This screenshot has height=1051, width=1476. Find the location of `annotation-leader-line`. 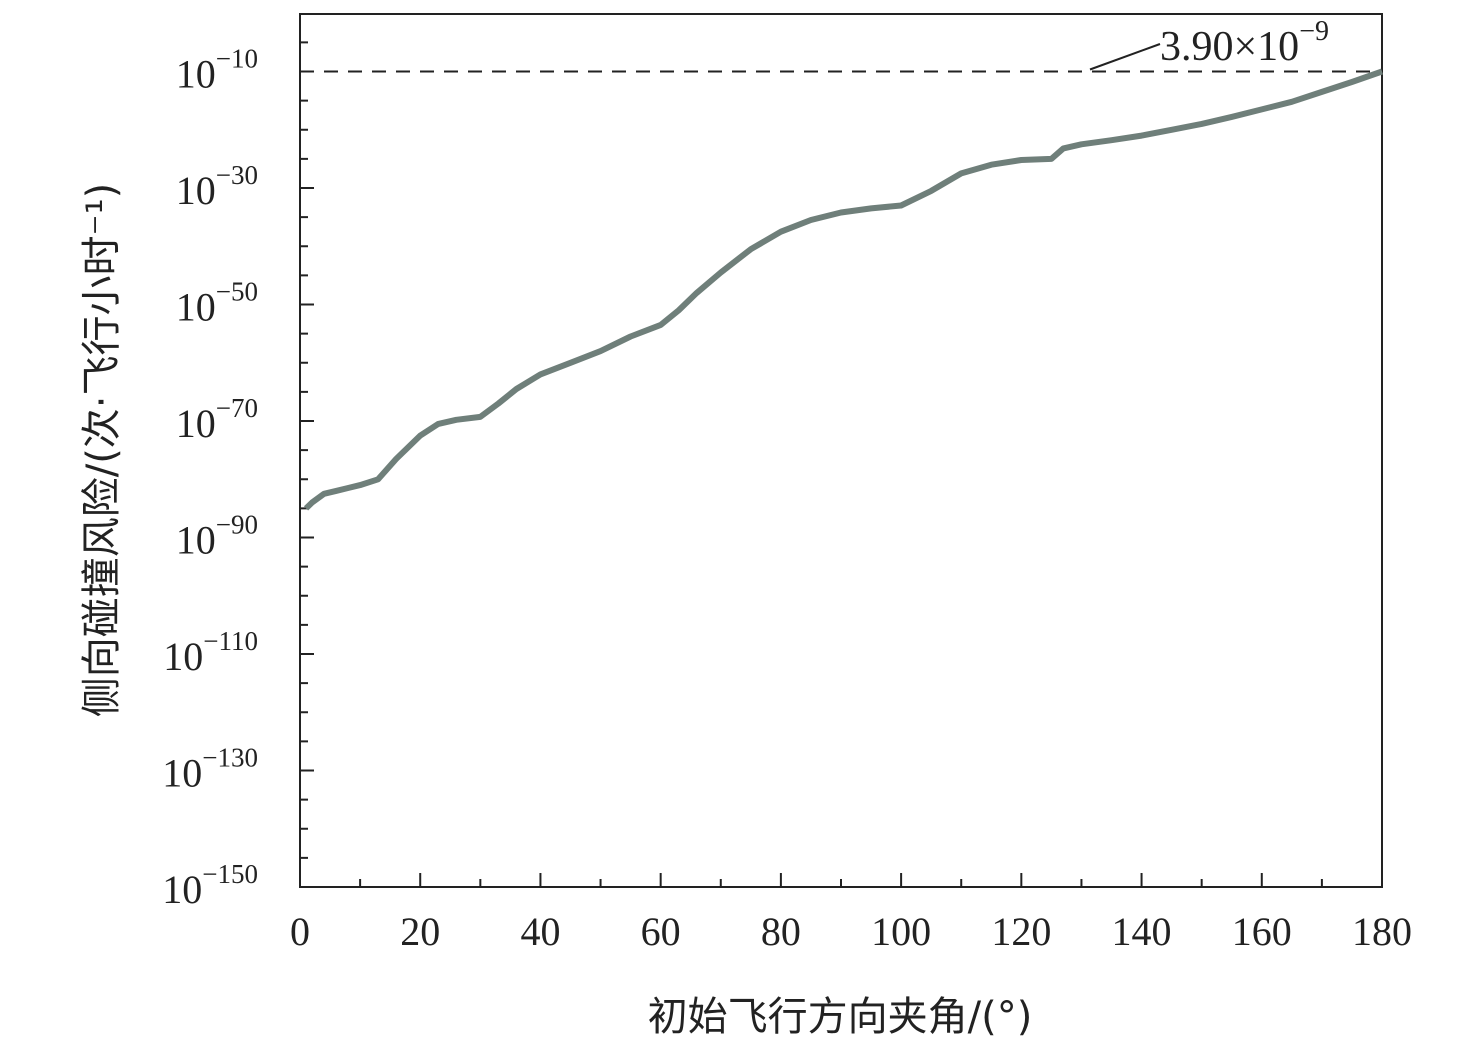

annotation-leader-line is located at coordinates (1125, 57).